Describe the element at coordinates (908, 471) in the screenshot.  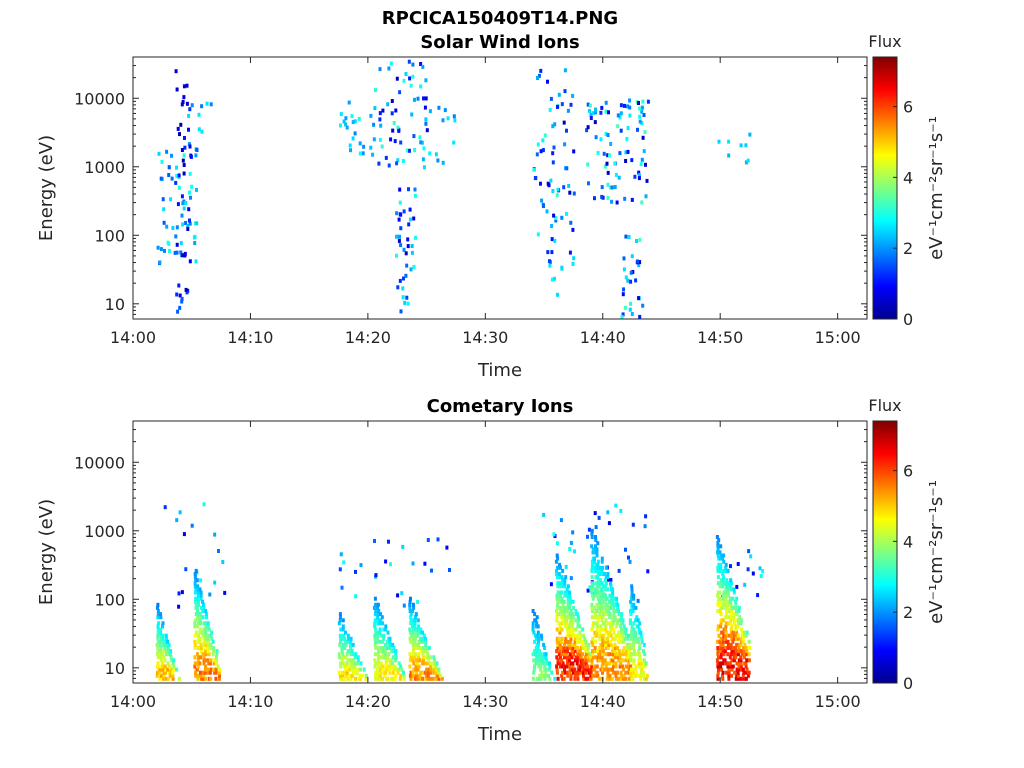
I see `colorbar-tick-label: 6` at that location.